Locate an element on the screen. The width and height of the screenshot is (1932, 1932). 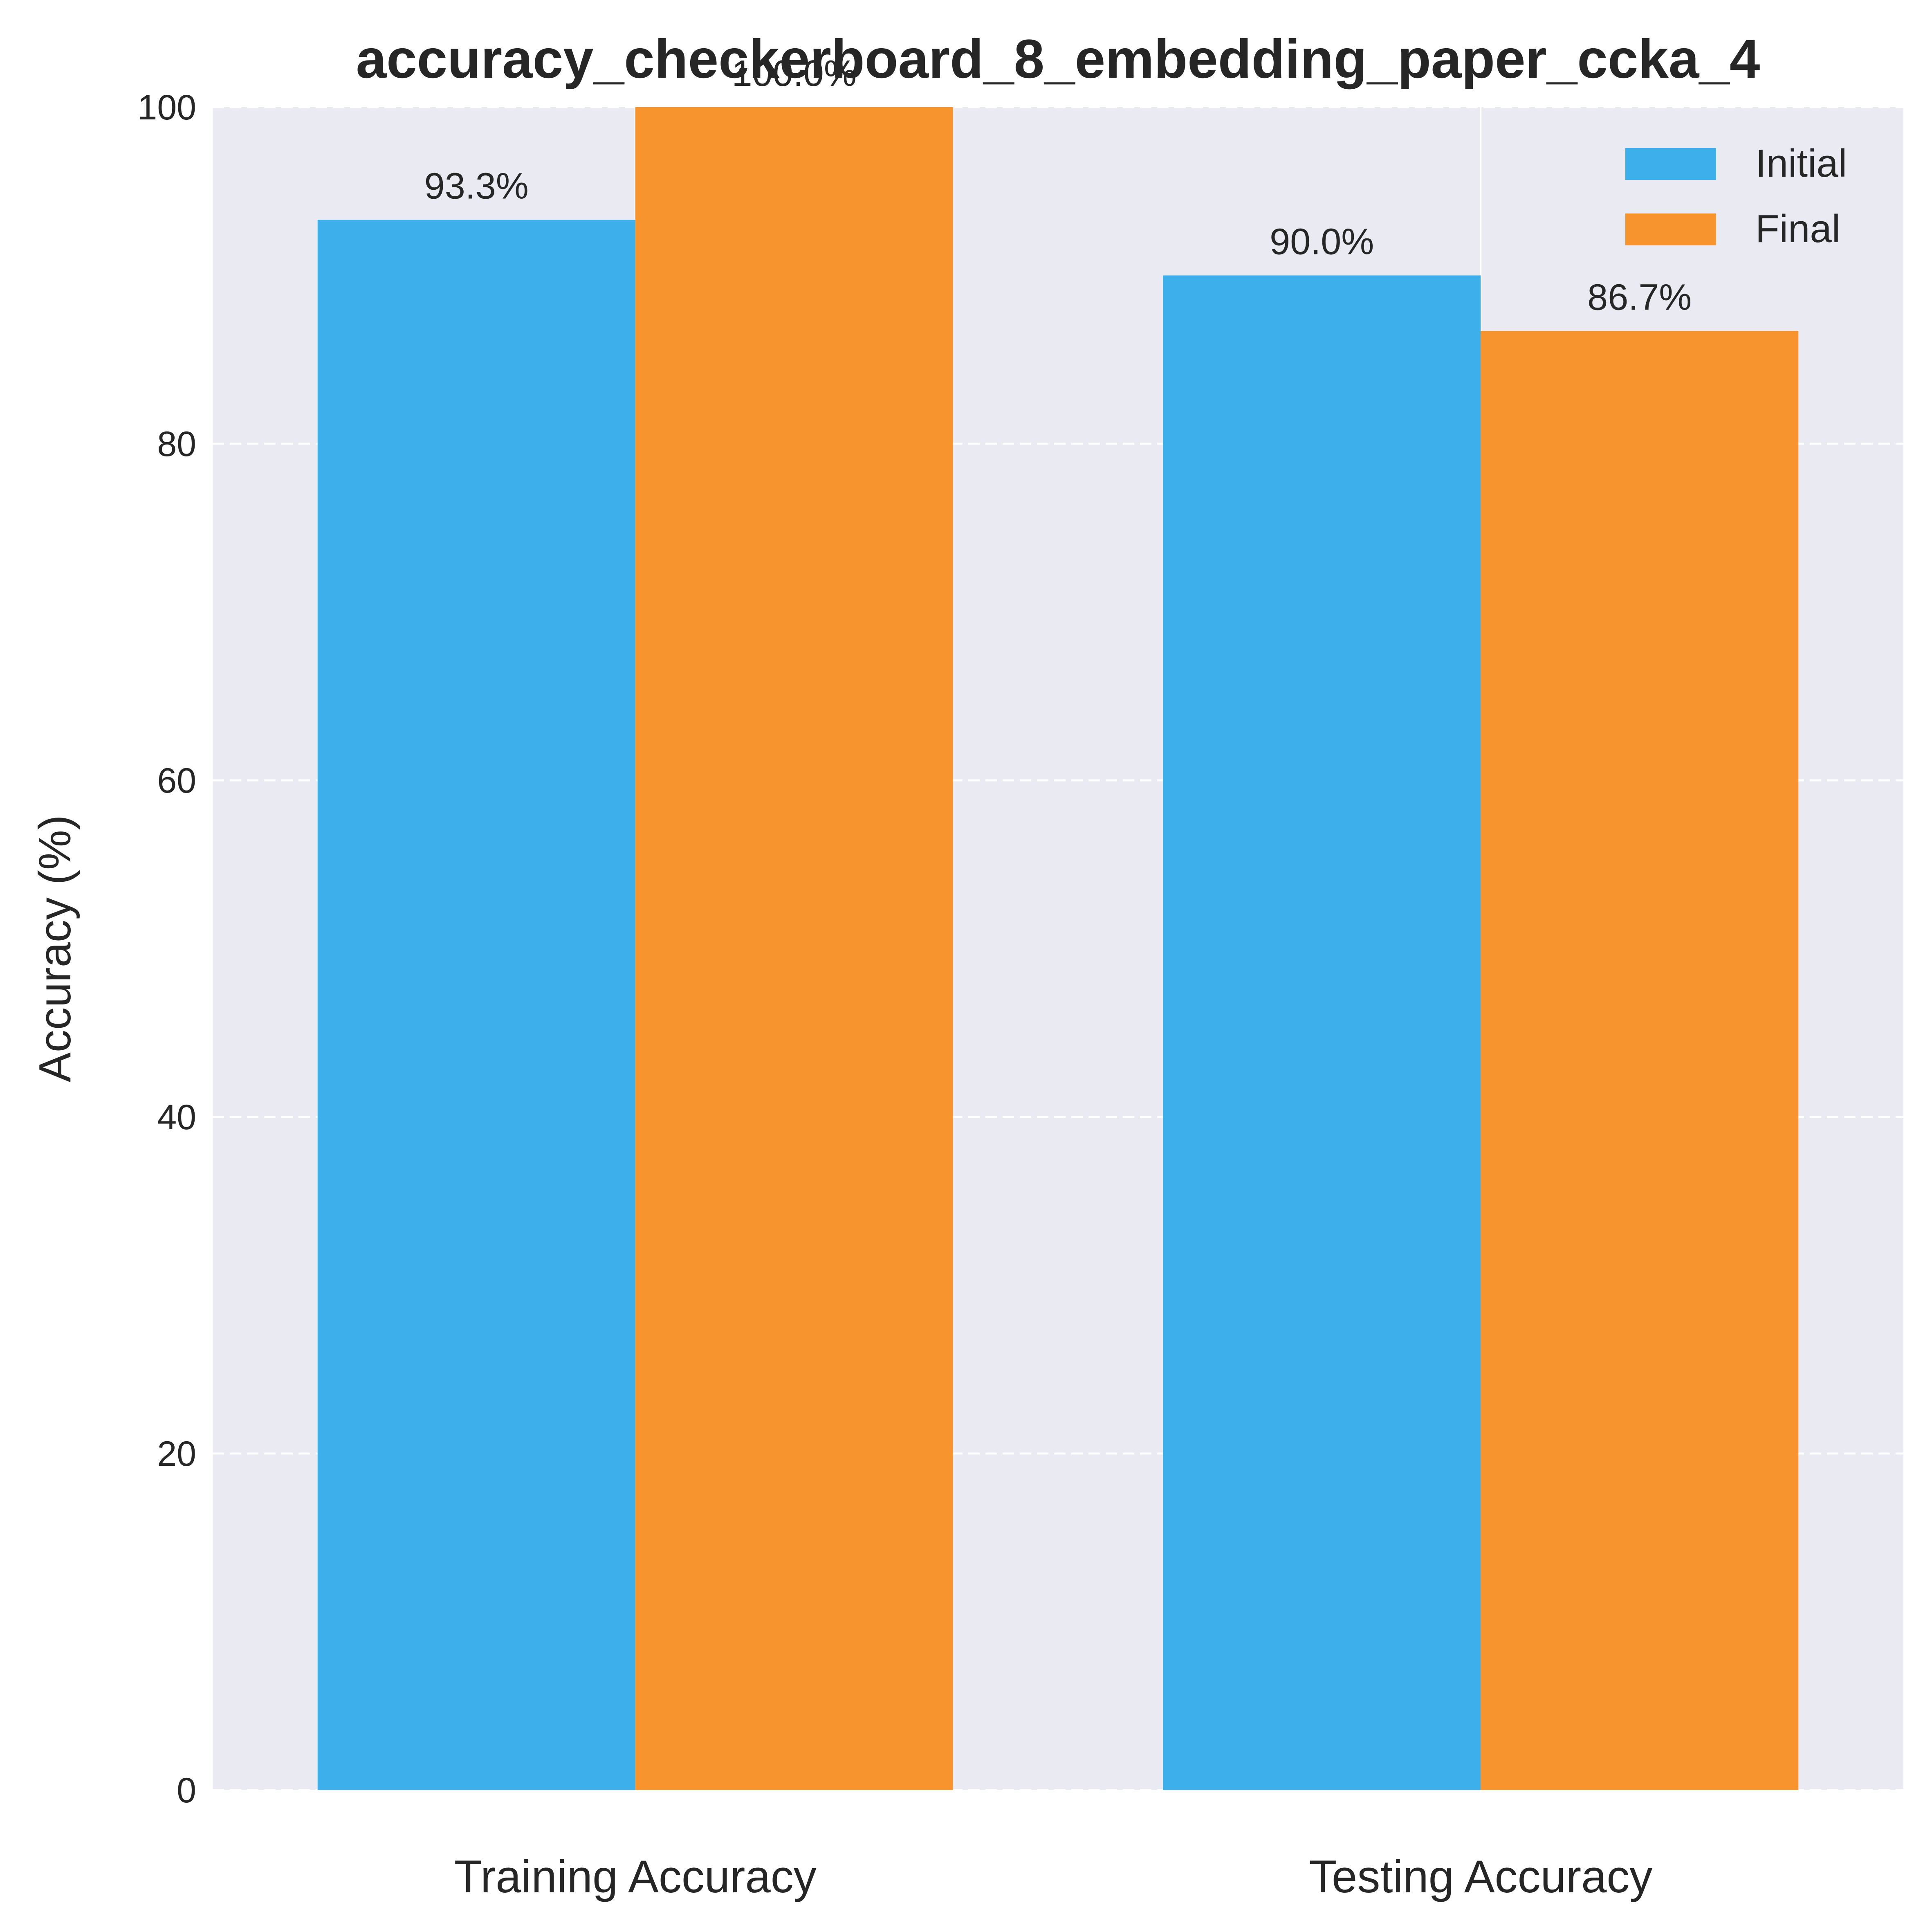
legend-swatch-initial is located at coordinates (1670, 164).